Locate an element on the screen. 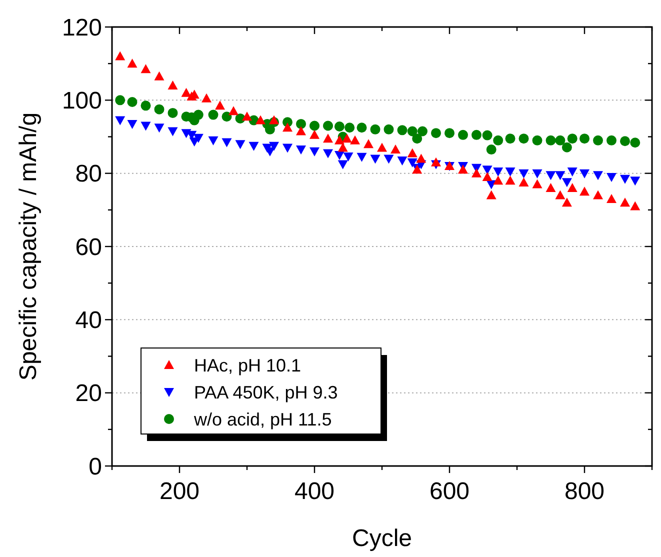  legend-label: HAc, pH 10.1 is located at coordinates (248, 365).